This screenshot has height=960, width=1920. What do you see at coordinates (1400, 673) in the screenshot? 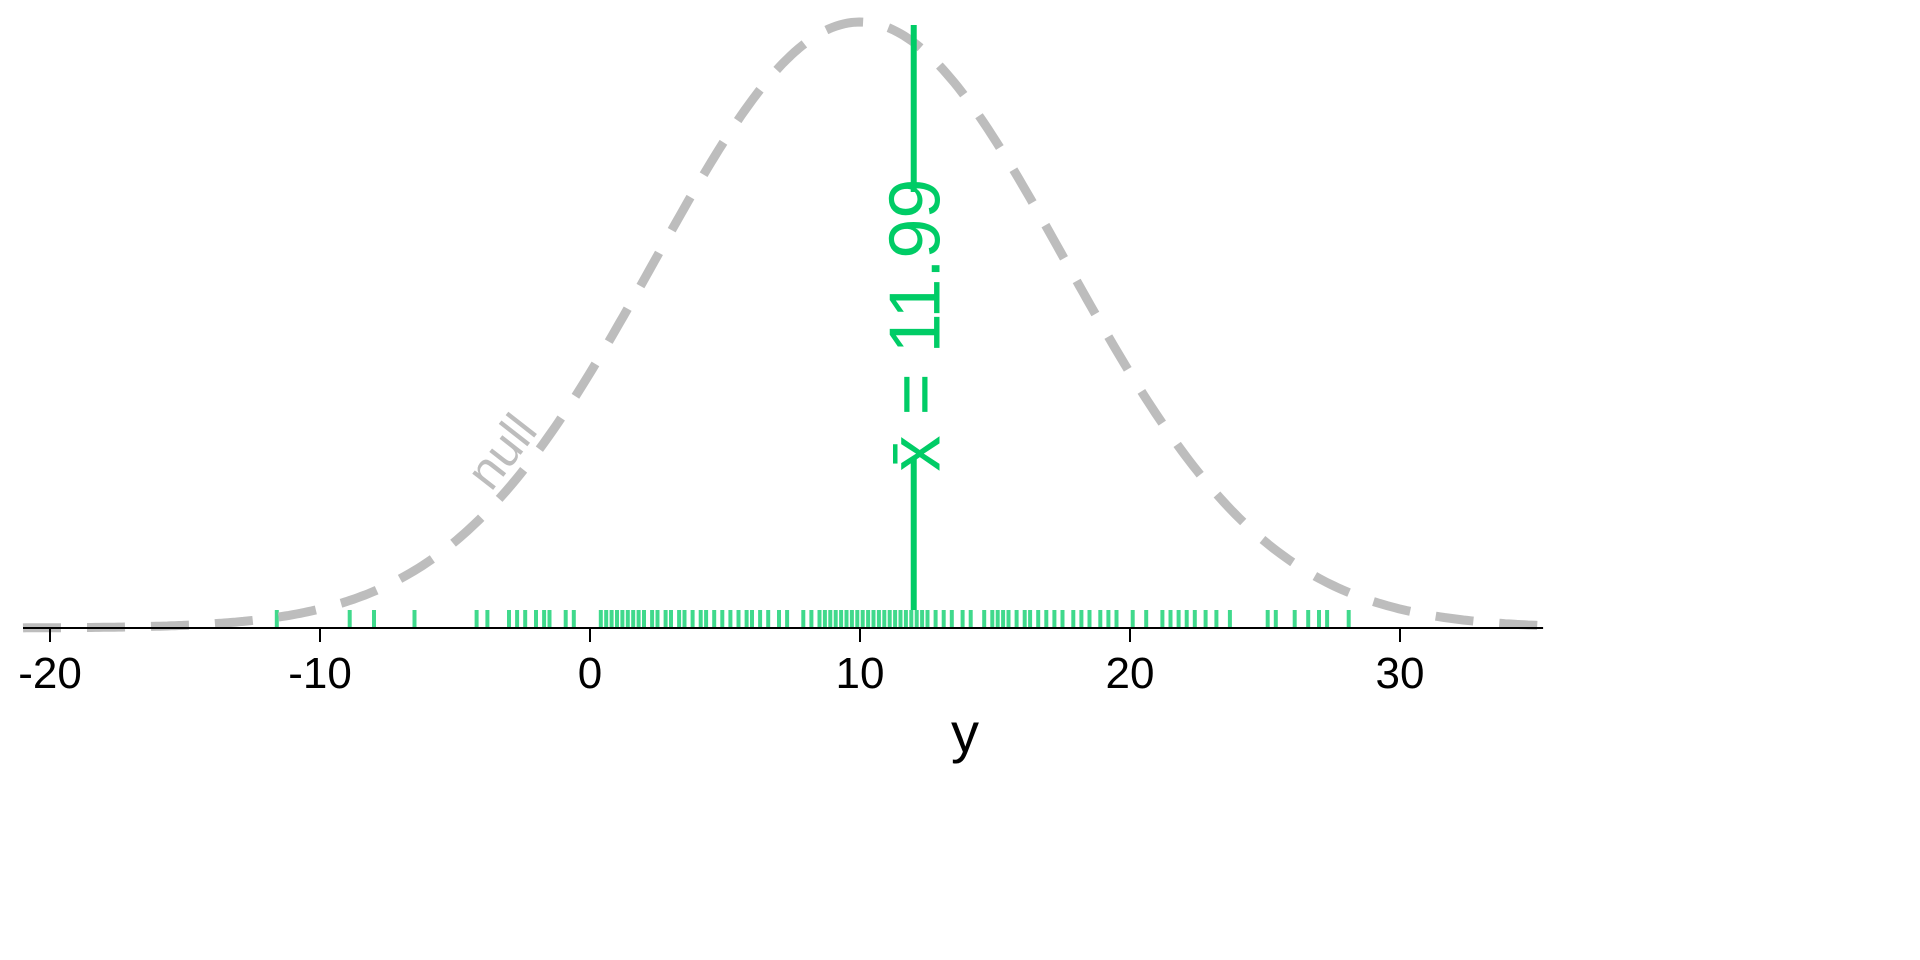
I see `x-tick-label: 30` at bounding box center [1400, 673].